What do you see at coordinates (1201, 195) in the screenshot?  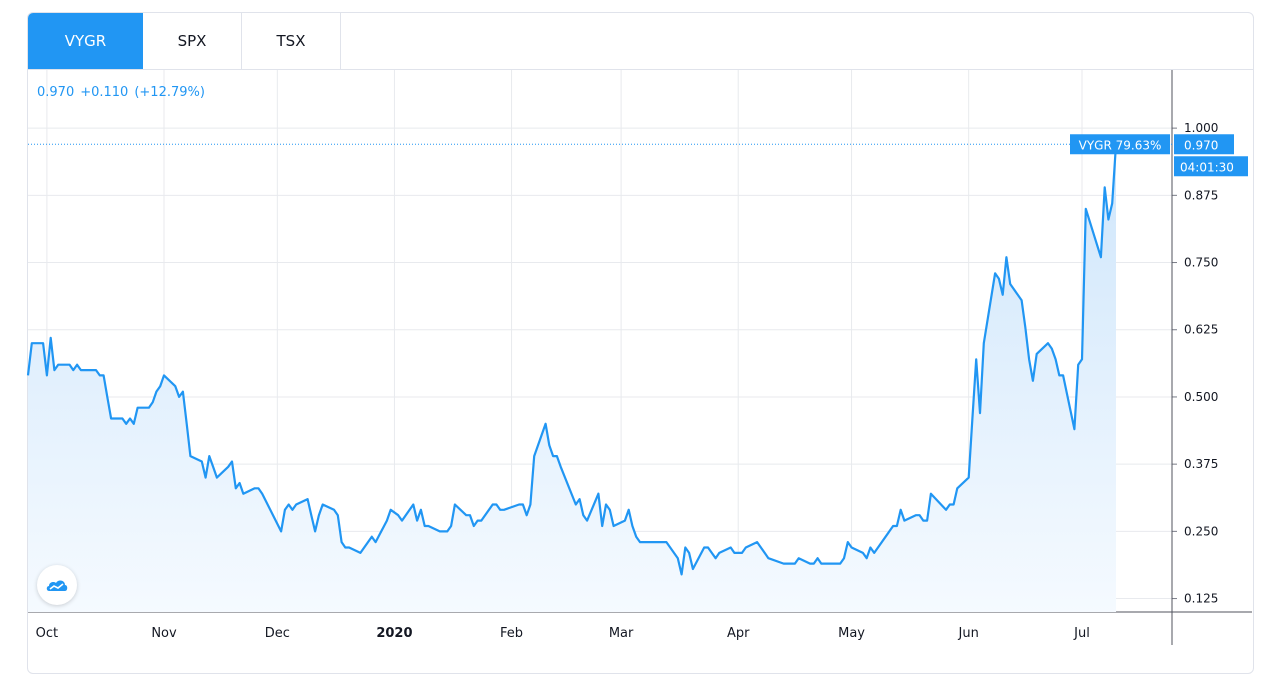 I see `y-tick-label: 0.875` at bounding box center [1201, 195].